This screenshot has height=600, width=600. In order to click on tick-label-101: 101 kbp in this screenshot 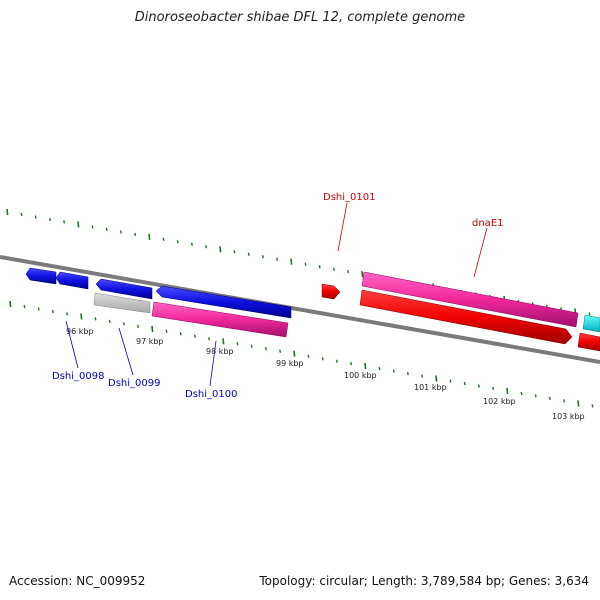, I will do `click(430, 387)`.